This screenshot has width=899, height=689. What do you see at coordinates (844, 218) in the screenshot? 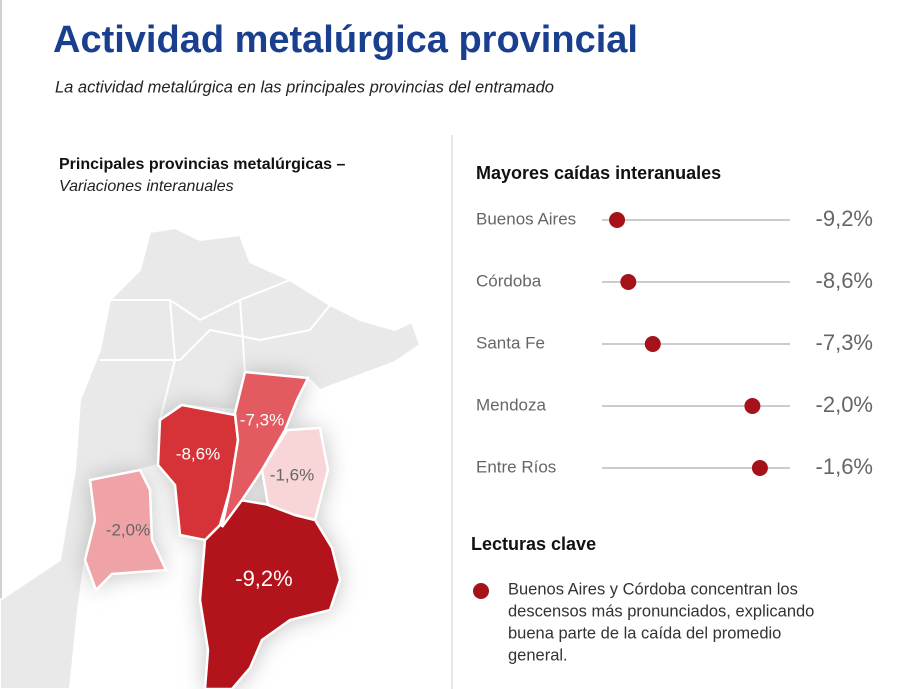
I see `value-label: -9,2%` at bounding box center [844, 218].